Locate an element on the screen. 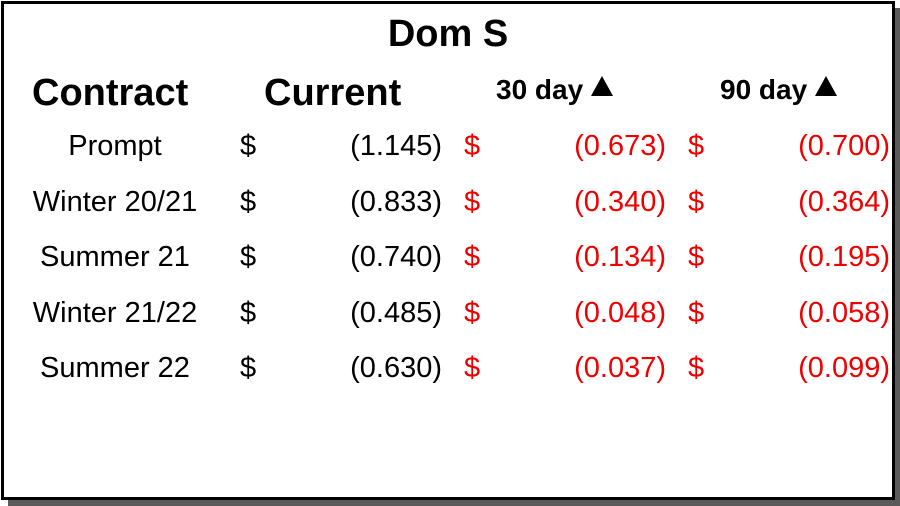  day30-value: (0.134) is located at coordinates (620, 257).